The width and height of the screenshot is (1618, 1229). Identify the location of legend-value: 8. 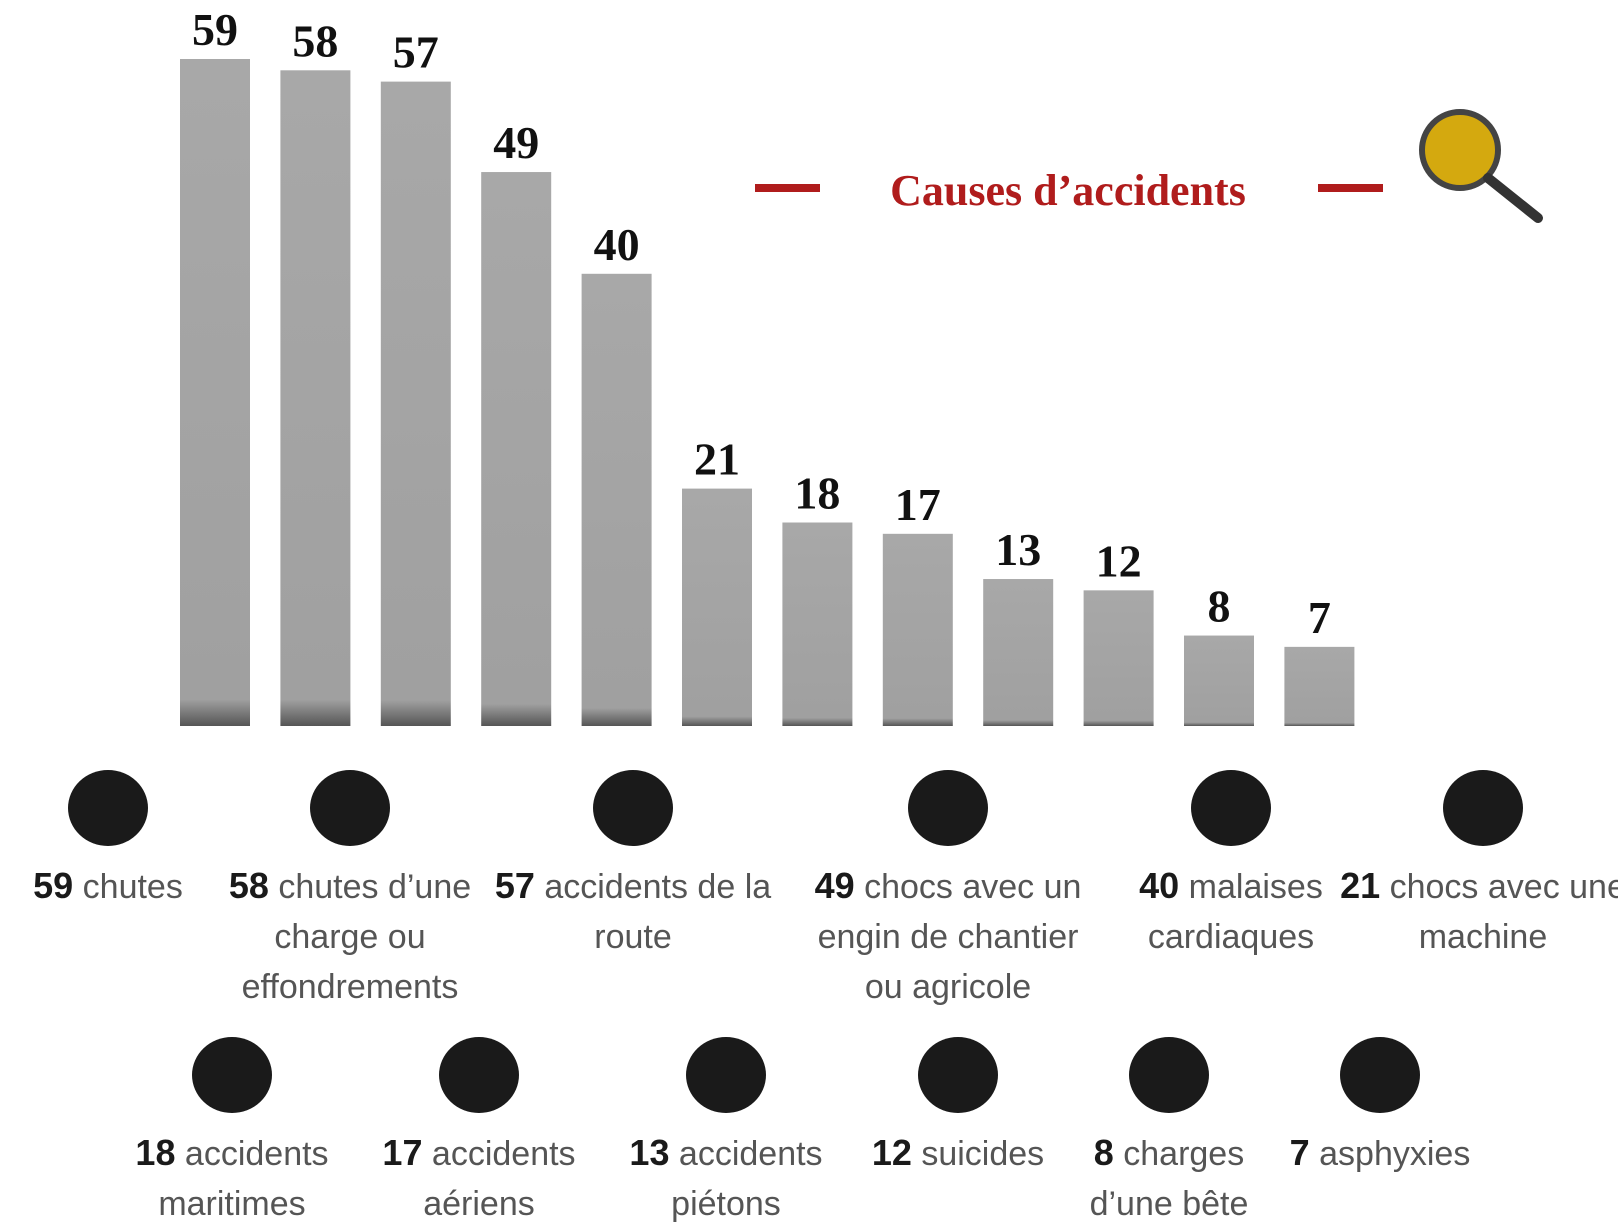
(1103, 1152).